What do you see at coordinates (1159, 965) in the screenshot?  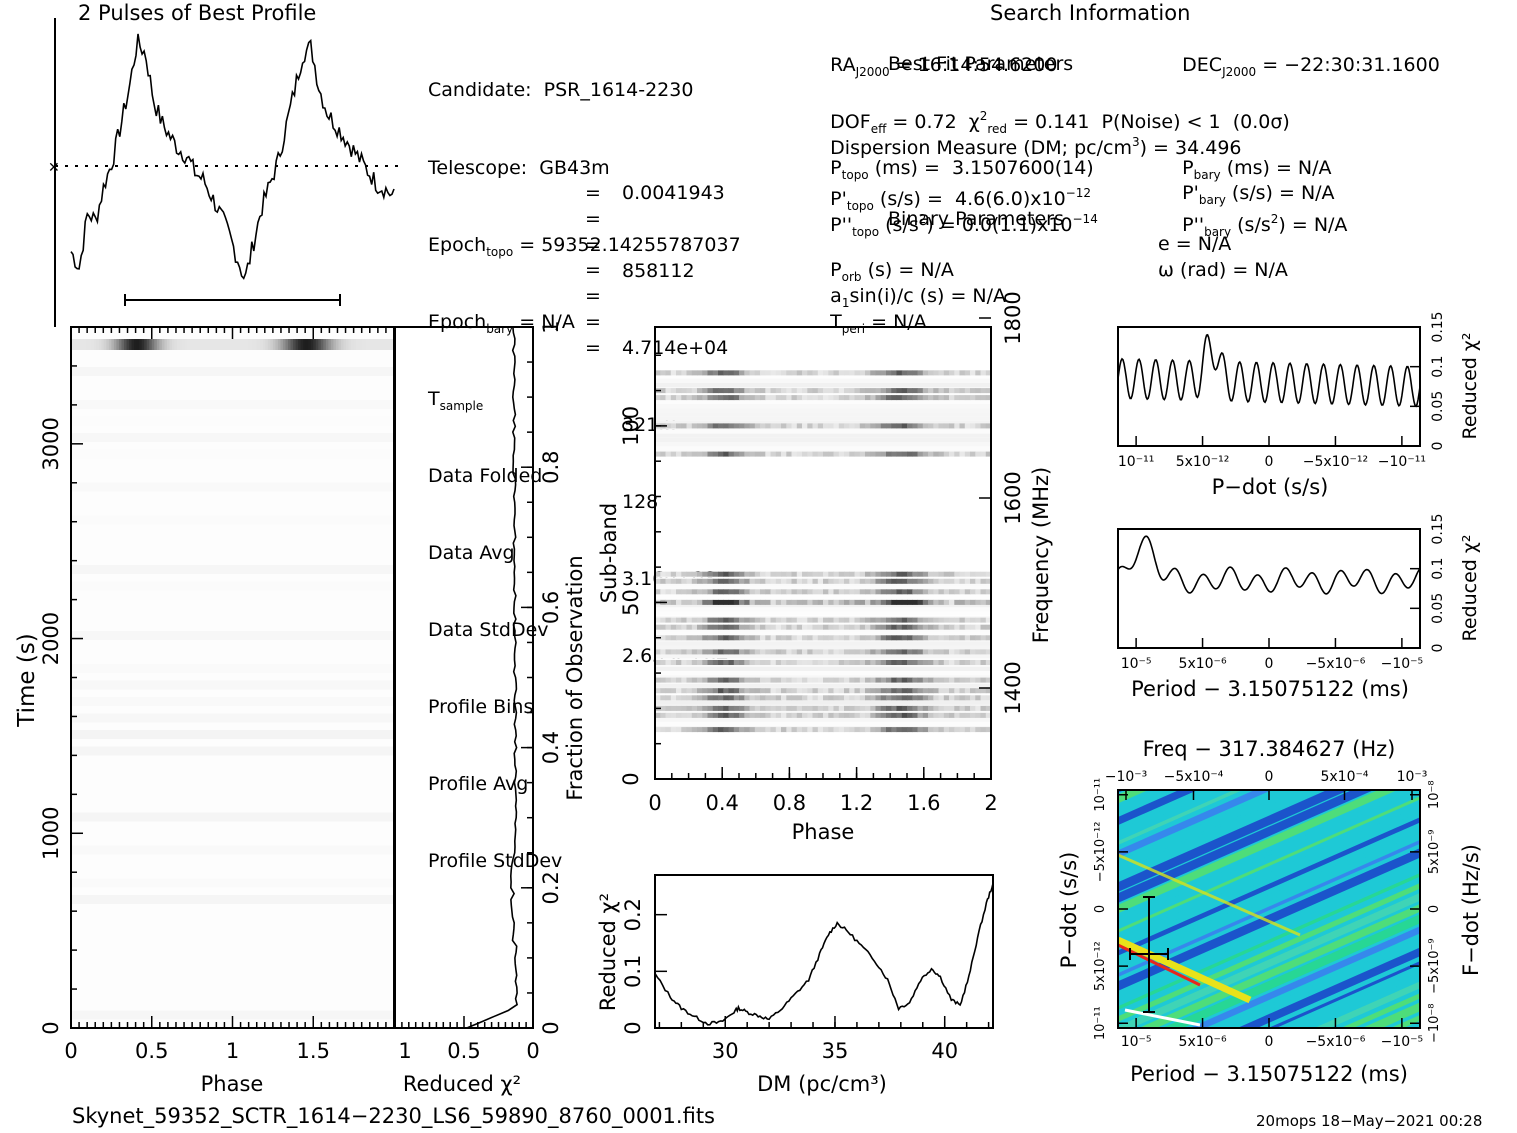 I see `pp-ridge-red` at bounding box center [1159, 965].